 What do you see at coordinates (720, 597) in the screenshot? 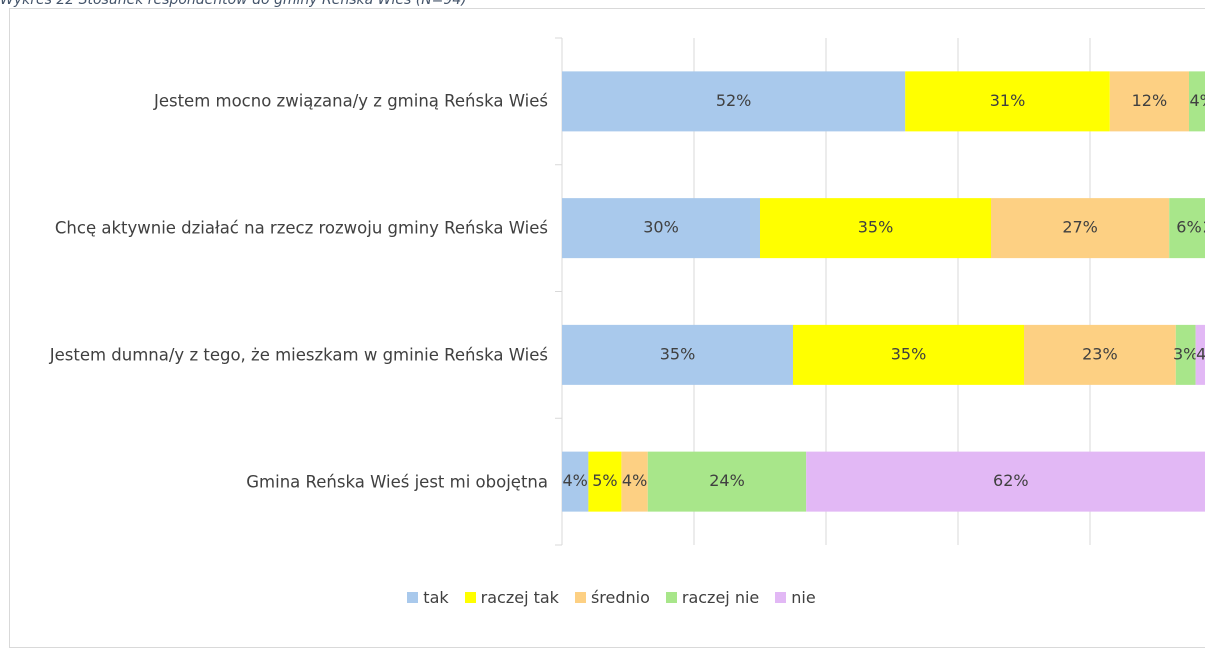
I see `legend-label: raczej nie` at bounding box center [720, 597].